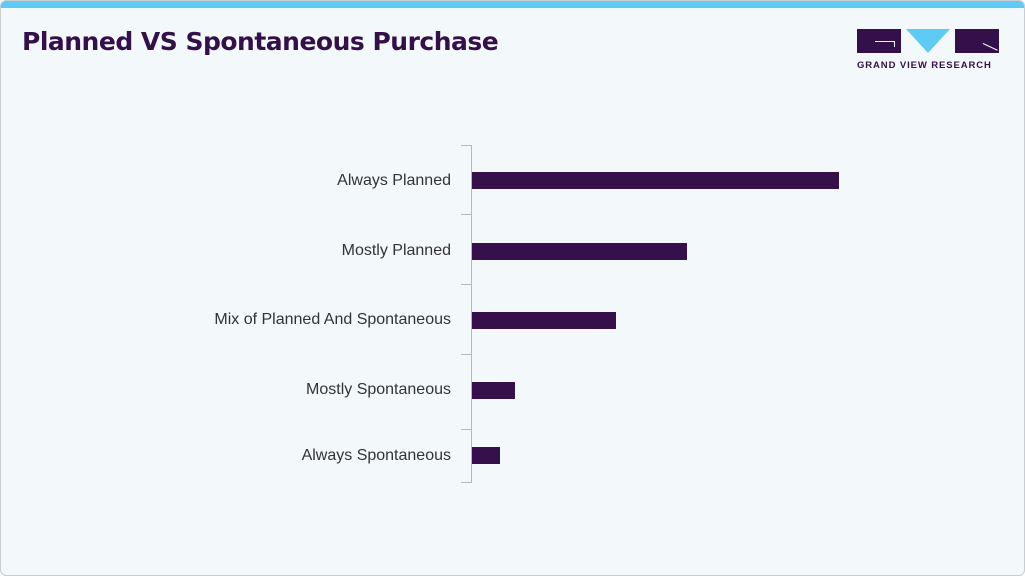 The image size is (1025, 576). What do you see at coordinates (486, 455) in the screenshot?
I see `bar-always-spontaneous` at bounding box center [486, 455].